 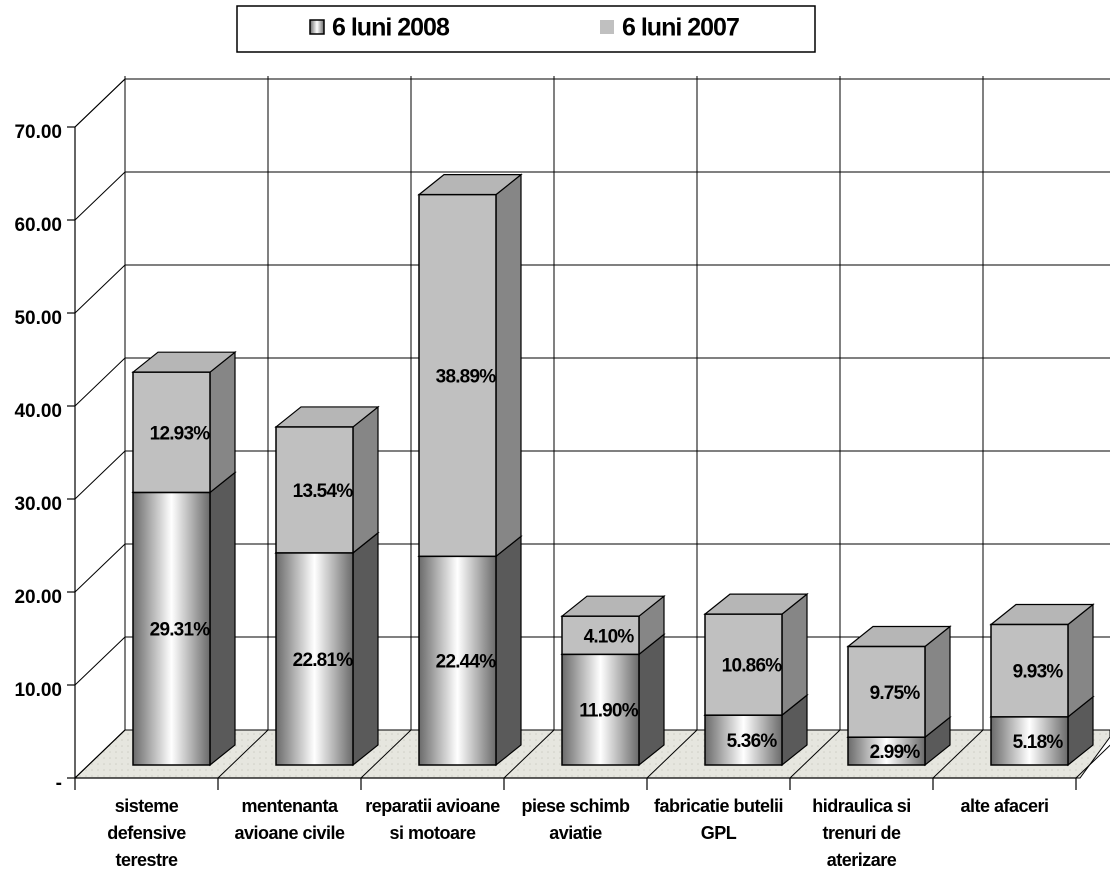 What do you see at coordinates (38, 411) in the screenshot?
I see `y-tick-label: 40.00` at bounding box center [38, 411].